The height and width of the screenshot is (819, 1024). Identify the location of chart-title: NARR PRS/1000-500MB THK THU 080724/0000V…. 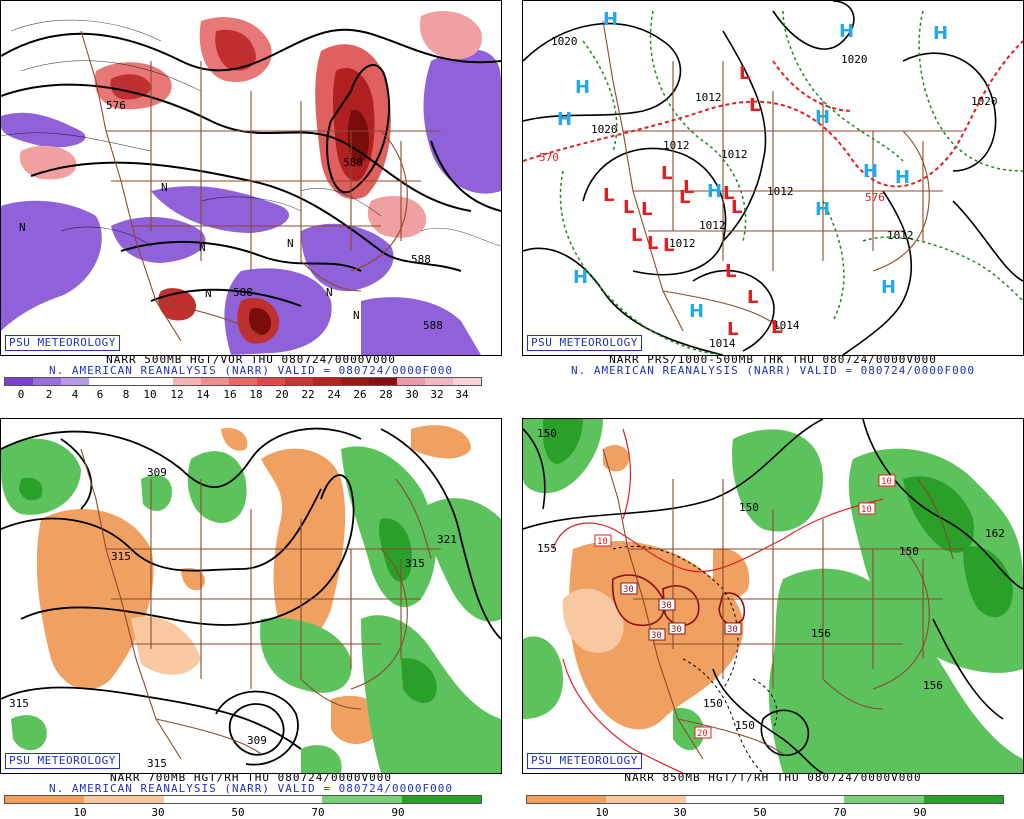
(773, 359).